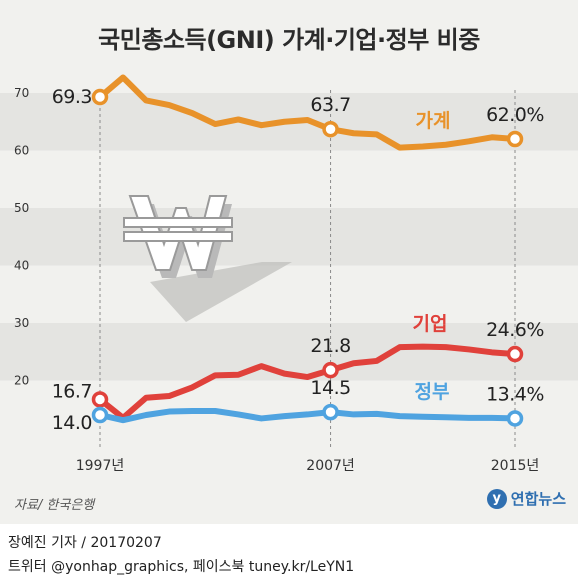 This screenshot has height=580, width=578. Describe the element at coordinates (515, 466) in the screenshot. I see `x-tick-label: 2015년` at that location.